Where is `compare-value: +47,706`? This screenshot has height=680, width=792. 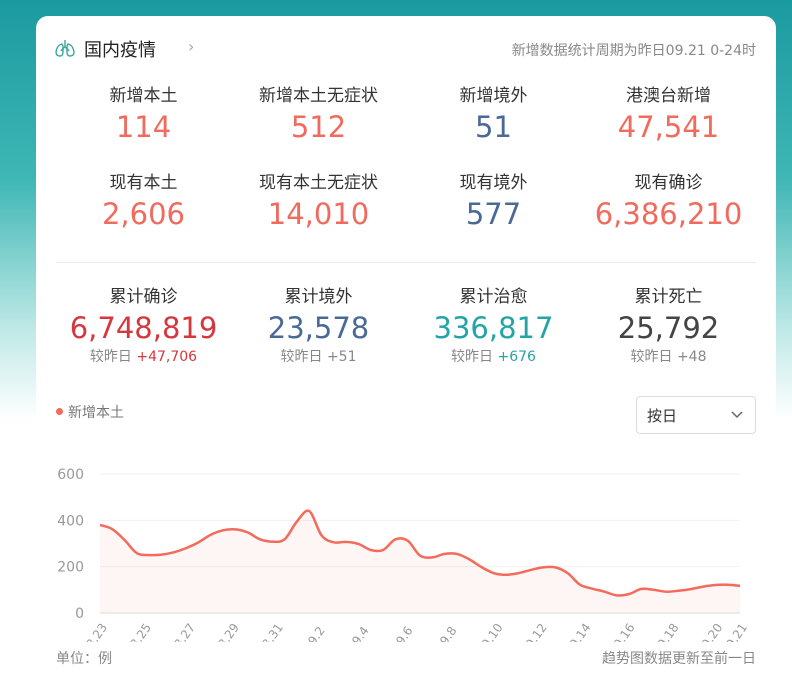
compare-value: +47,706 is located at coordinates (167, 357).